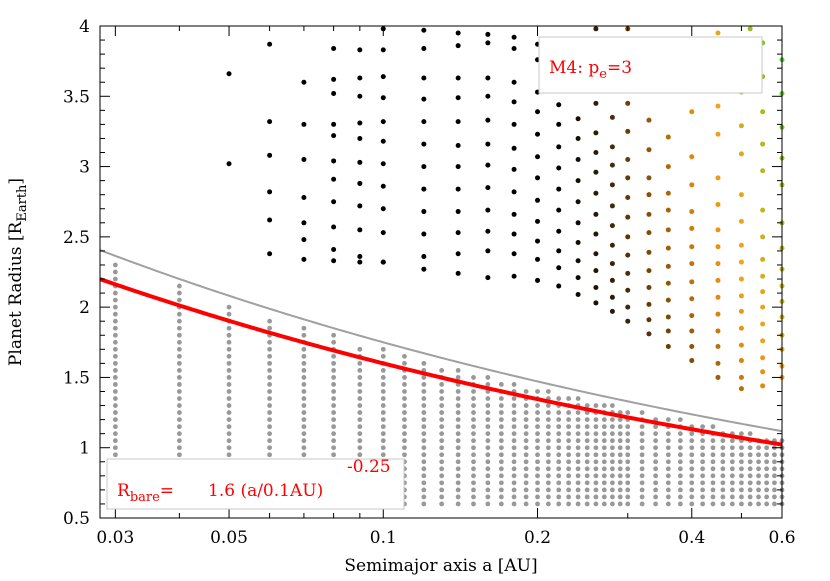  Describe the element at coordinates (383, 538) in the screenshot. I see `x-tick-label: 0.1` at that location.